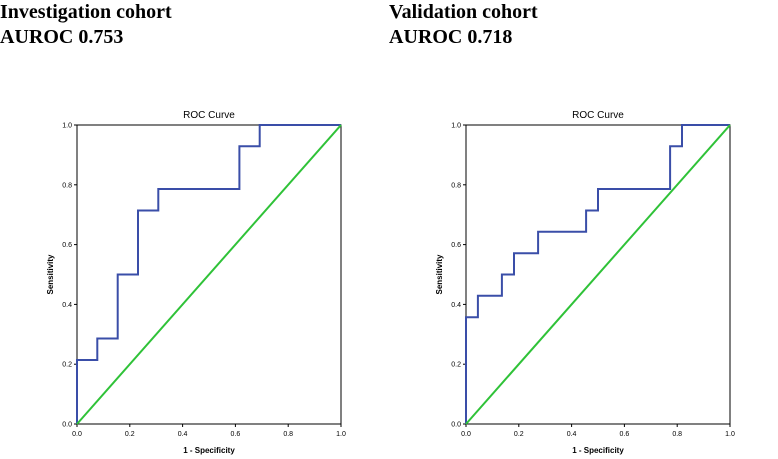  I want to click on auroc-label: AUROC 0.718, so click(451, 37).